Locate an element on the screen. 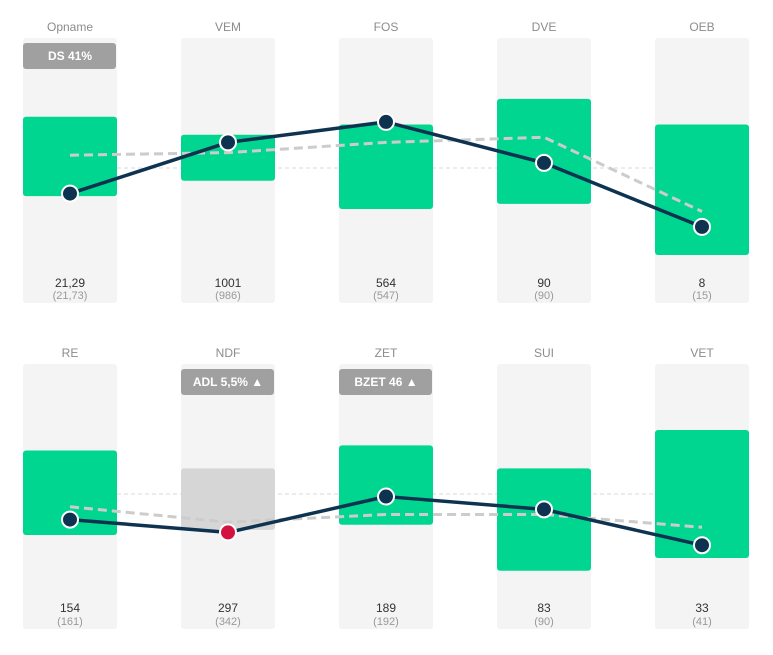  data-point-ndf is located at coordinates (228, 532).